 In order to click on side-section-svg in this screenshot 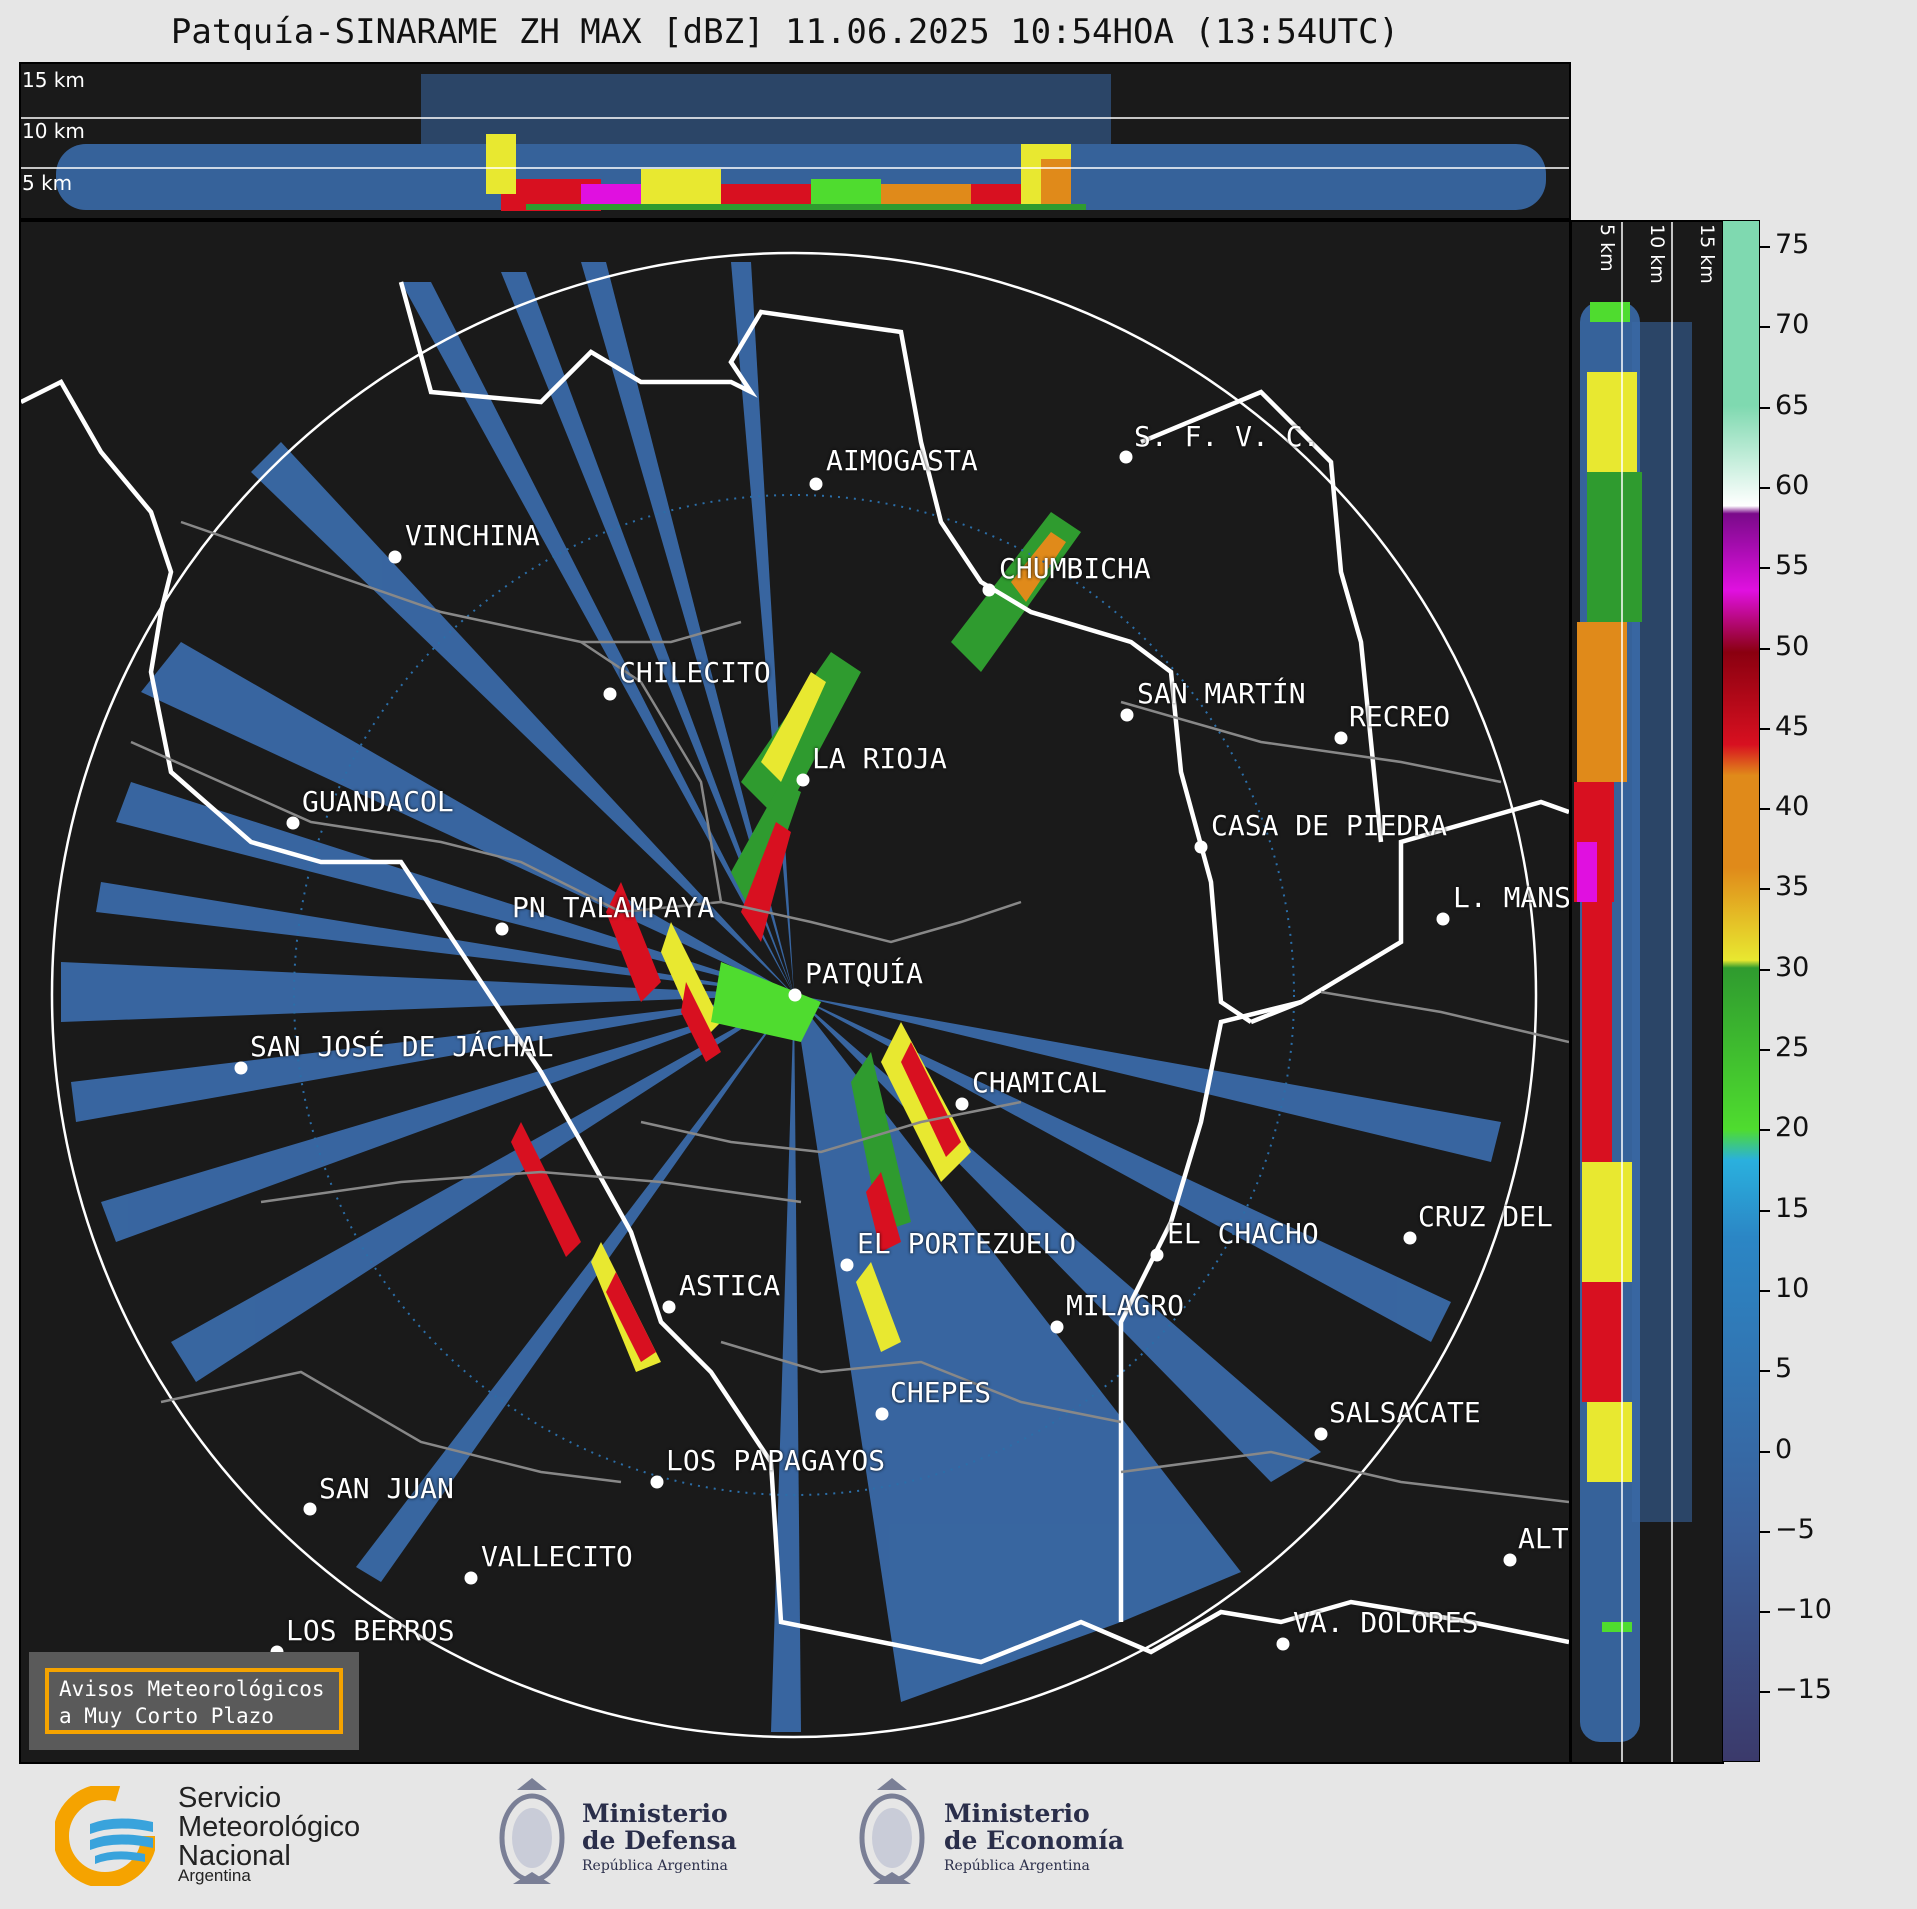, I will do `click(1633, 992)`.